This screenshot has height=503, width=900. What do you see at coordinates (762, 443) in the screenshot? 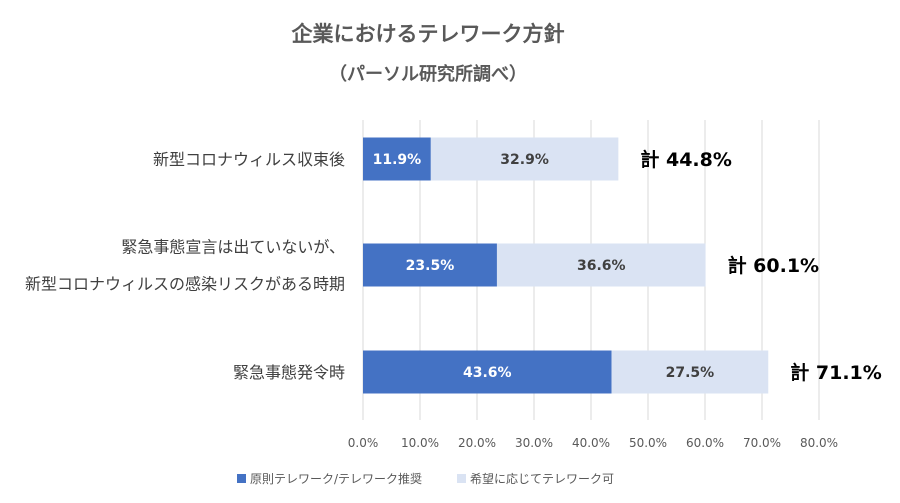
I see `x-tick-label: 70.0%` at bounding box center [762, 443].